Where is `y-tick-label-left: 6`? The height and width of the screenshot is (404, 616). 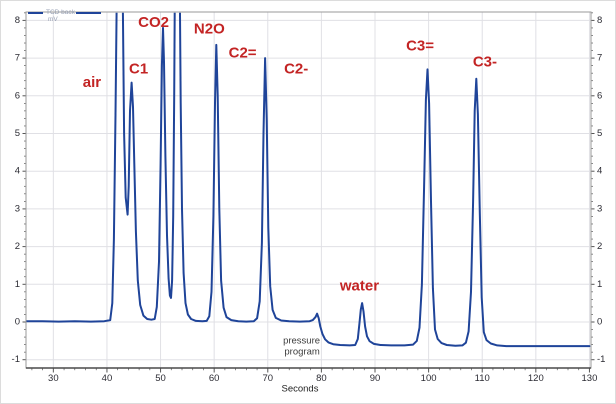 y-tick-label-left: 6 is located at coordinates (17, 95).